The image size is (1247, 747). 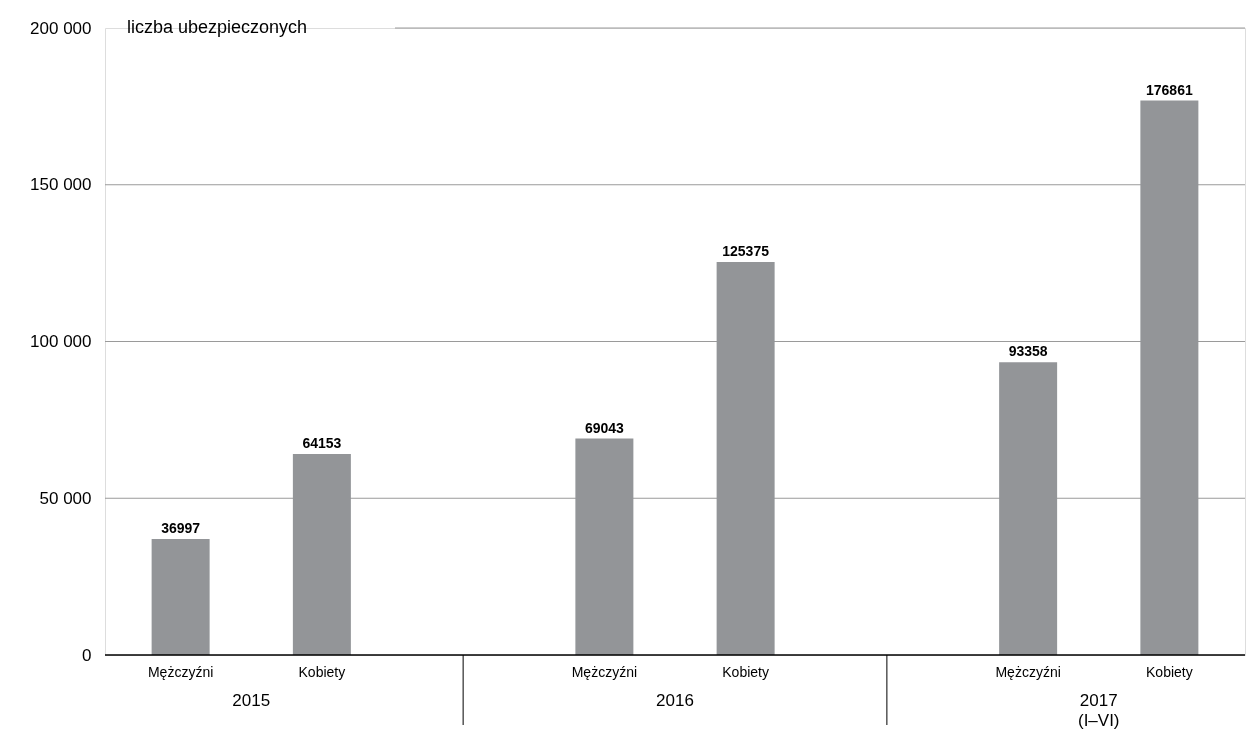 I want to click on data-label: 36997, so click(x=181, y=528).